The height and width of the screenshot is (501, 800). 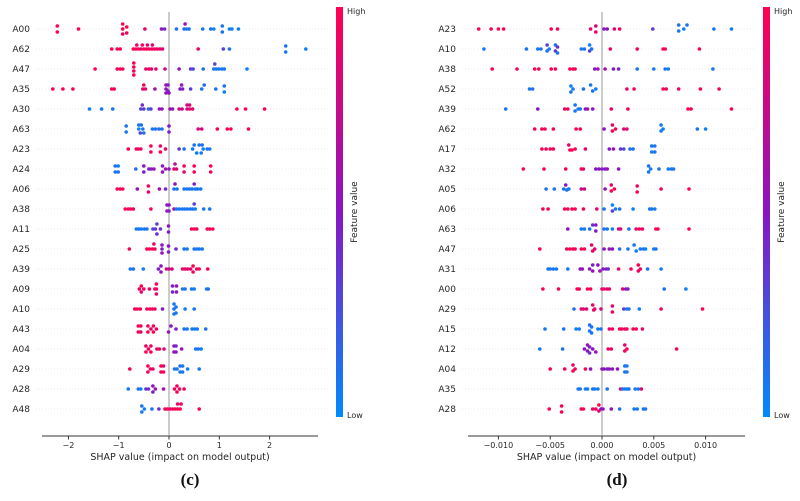 I want to click on feature-label: A47, so click(x=447, y=250).